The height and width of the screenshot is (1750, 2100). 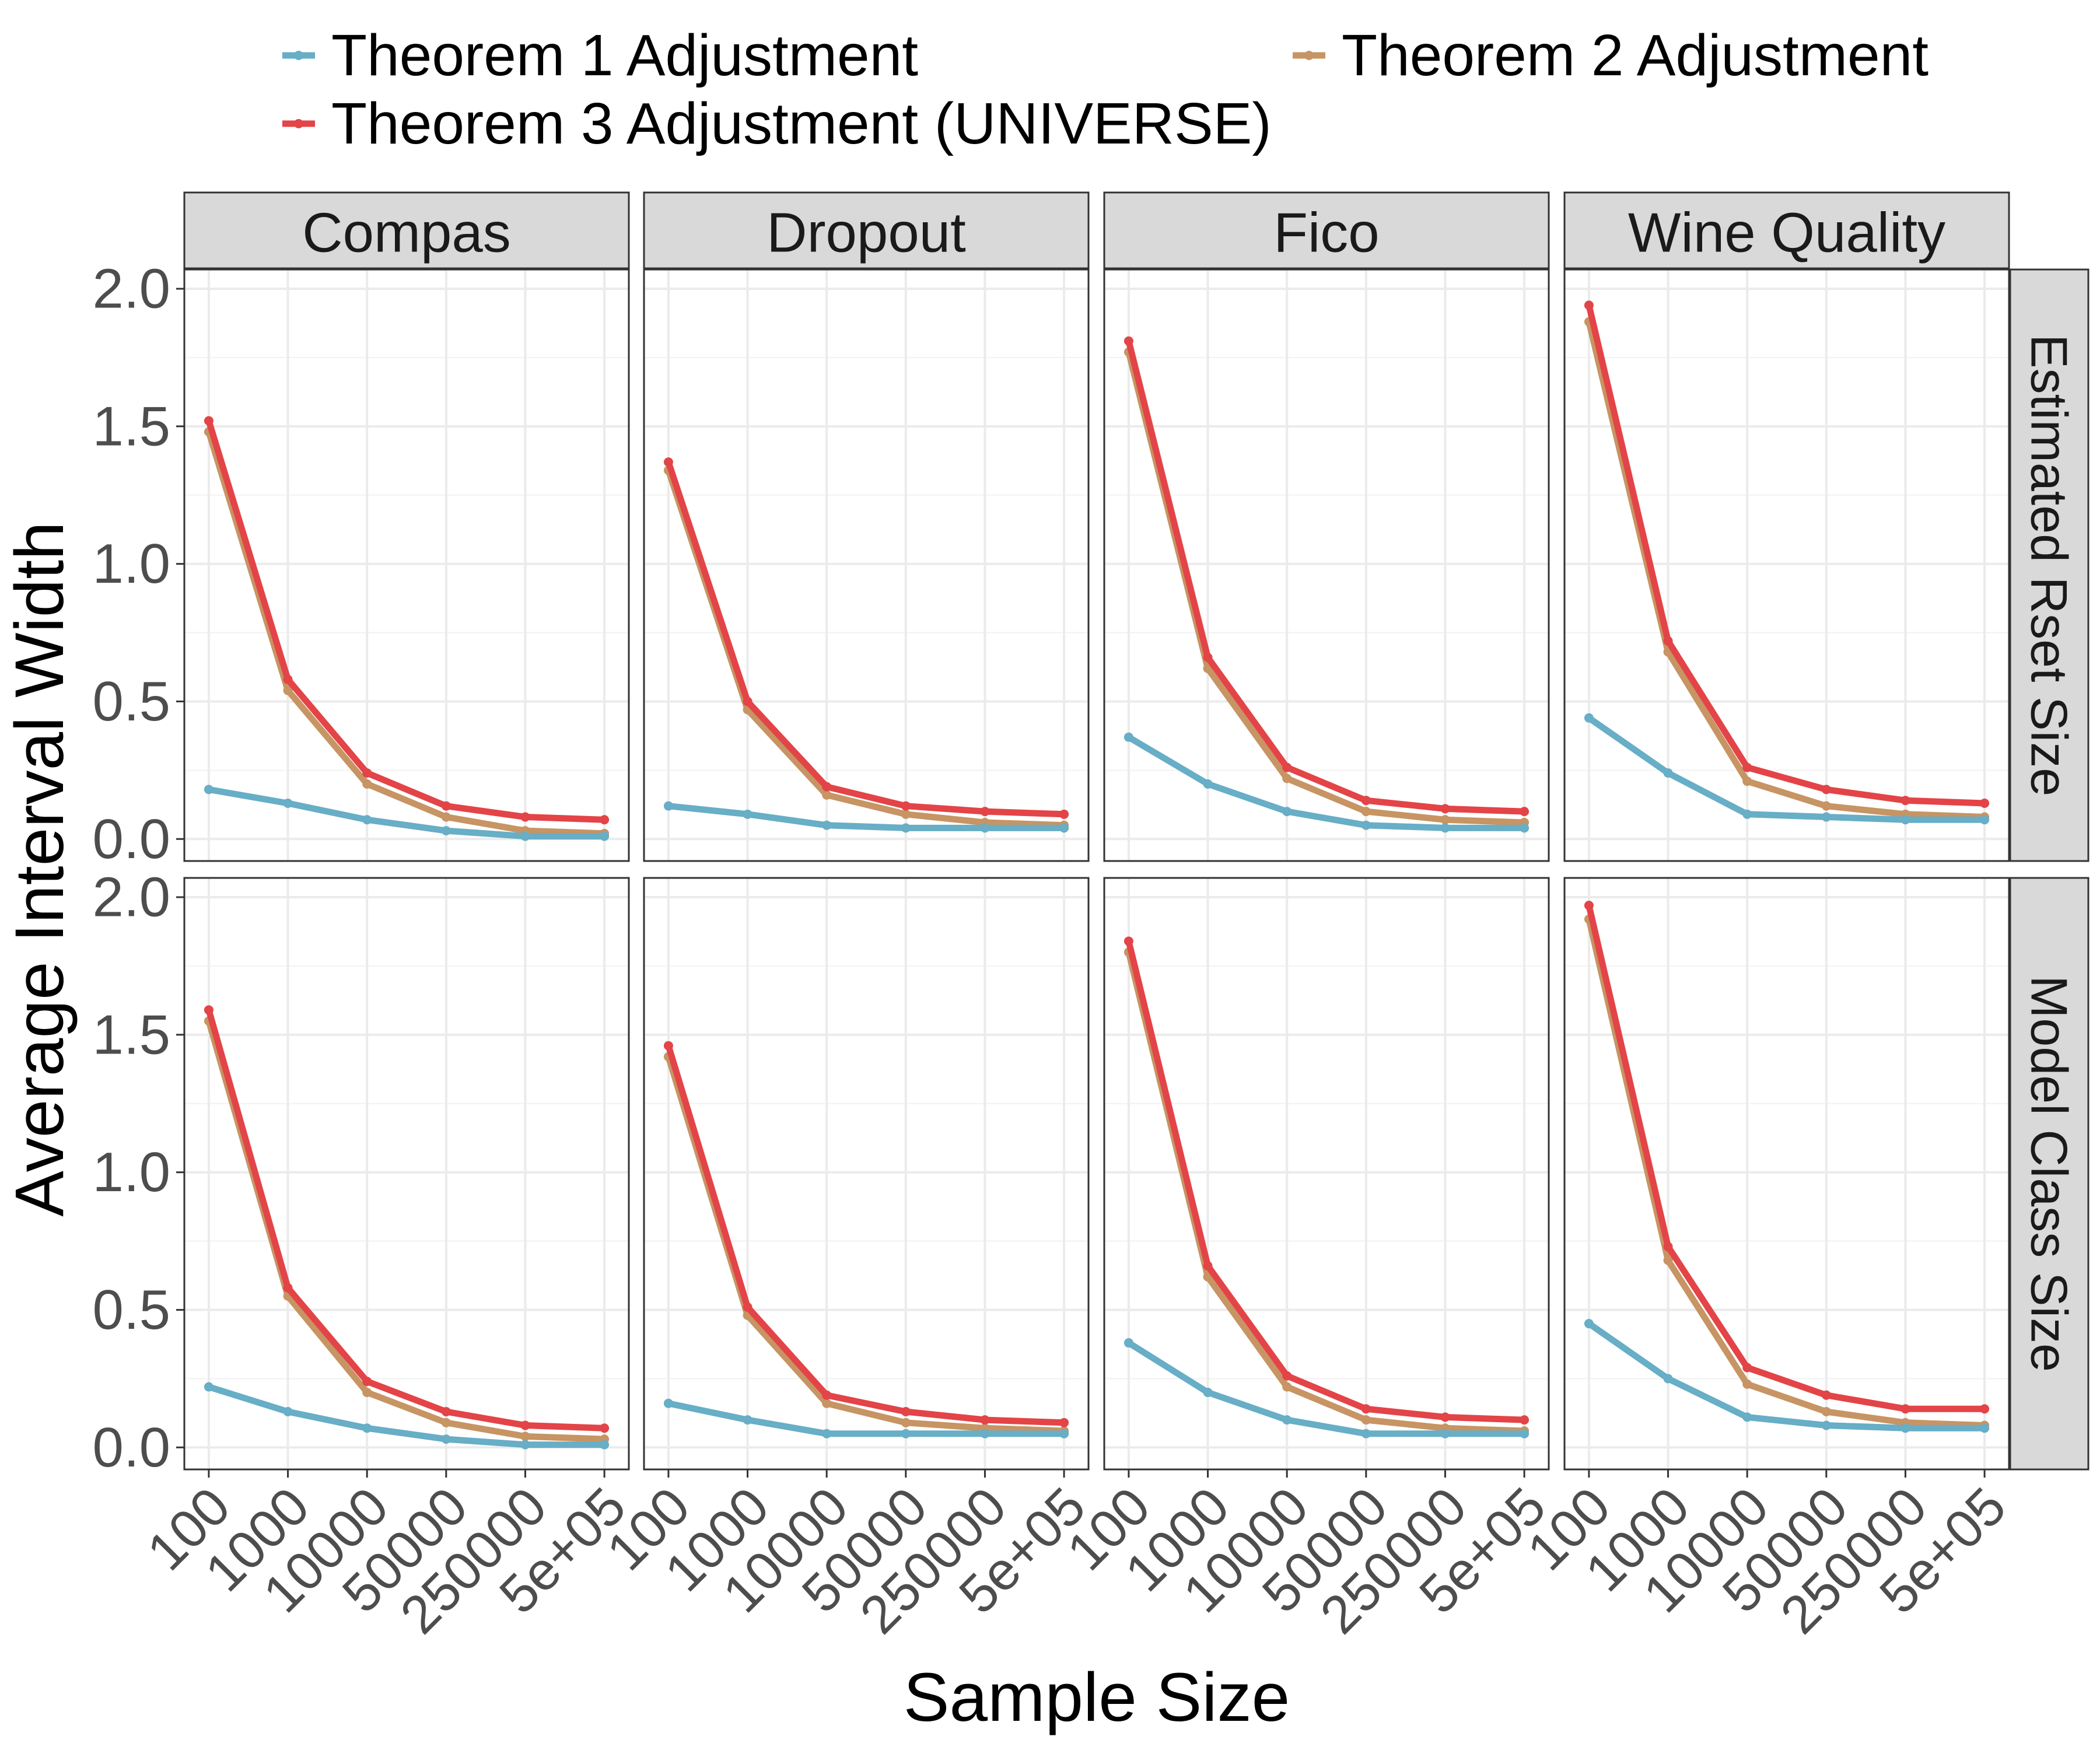 What do you see at coordinates (131, 1310) in the screenshot?
I see `y-tick-label: 0.5` at bounding box center [131, 1310].